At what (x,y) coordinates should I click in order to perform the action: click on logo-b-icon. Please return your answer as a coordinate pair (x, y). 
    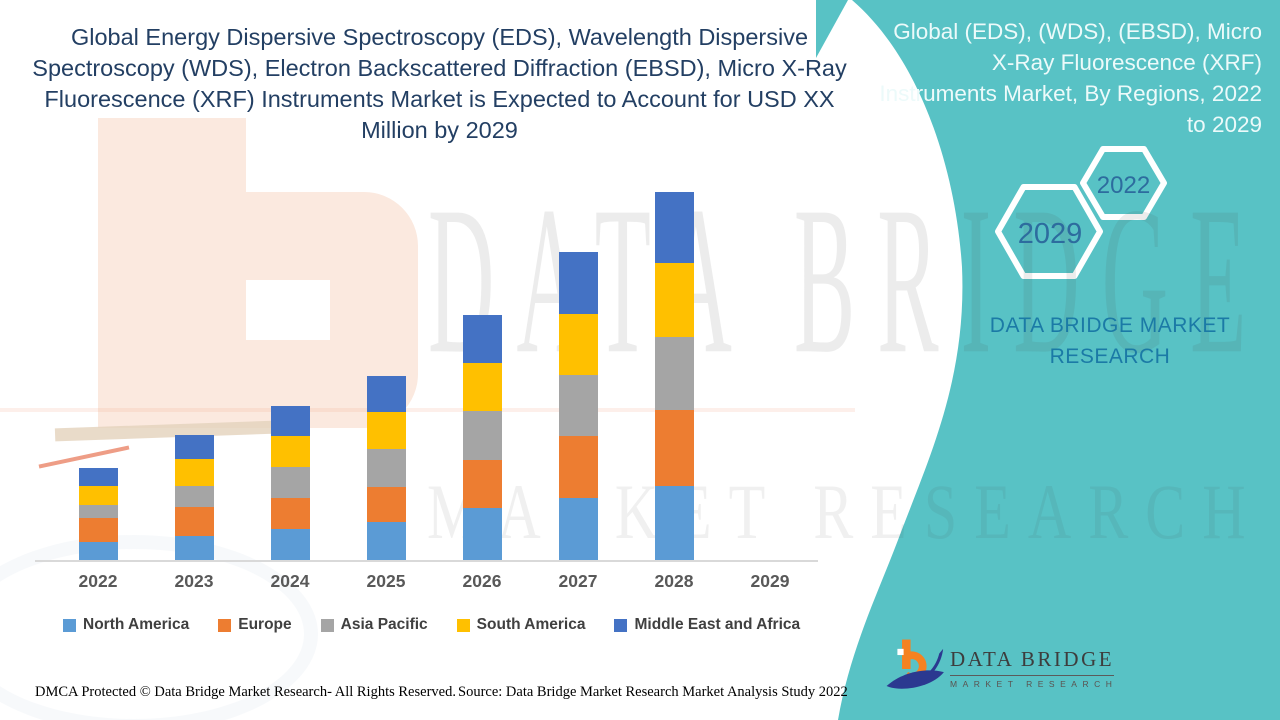
    Looking at the image, I should click on (915, 664).